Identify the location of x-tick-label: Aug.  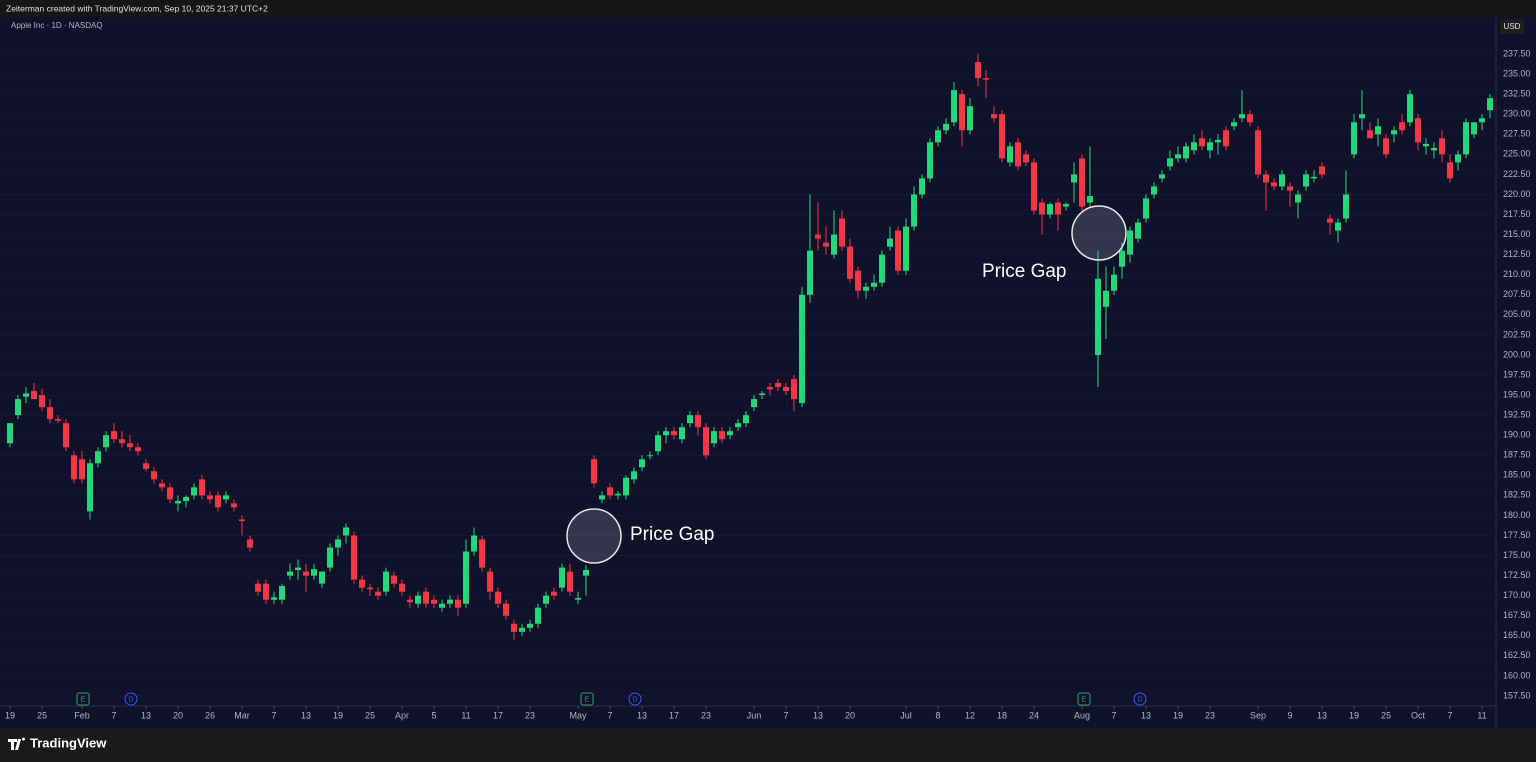
(1082, 715).